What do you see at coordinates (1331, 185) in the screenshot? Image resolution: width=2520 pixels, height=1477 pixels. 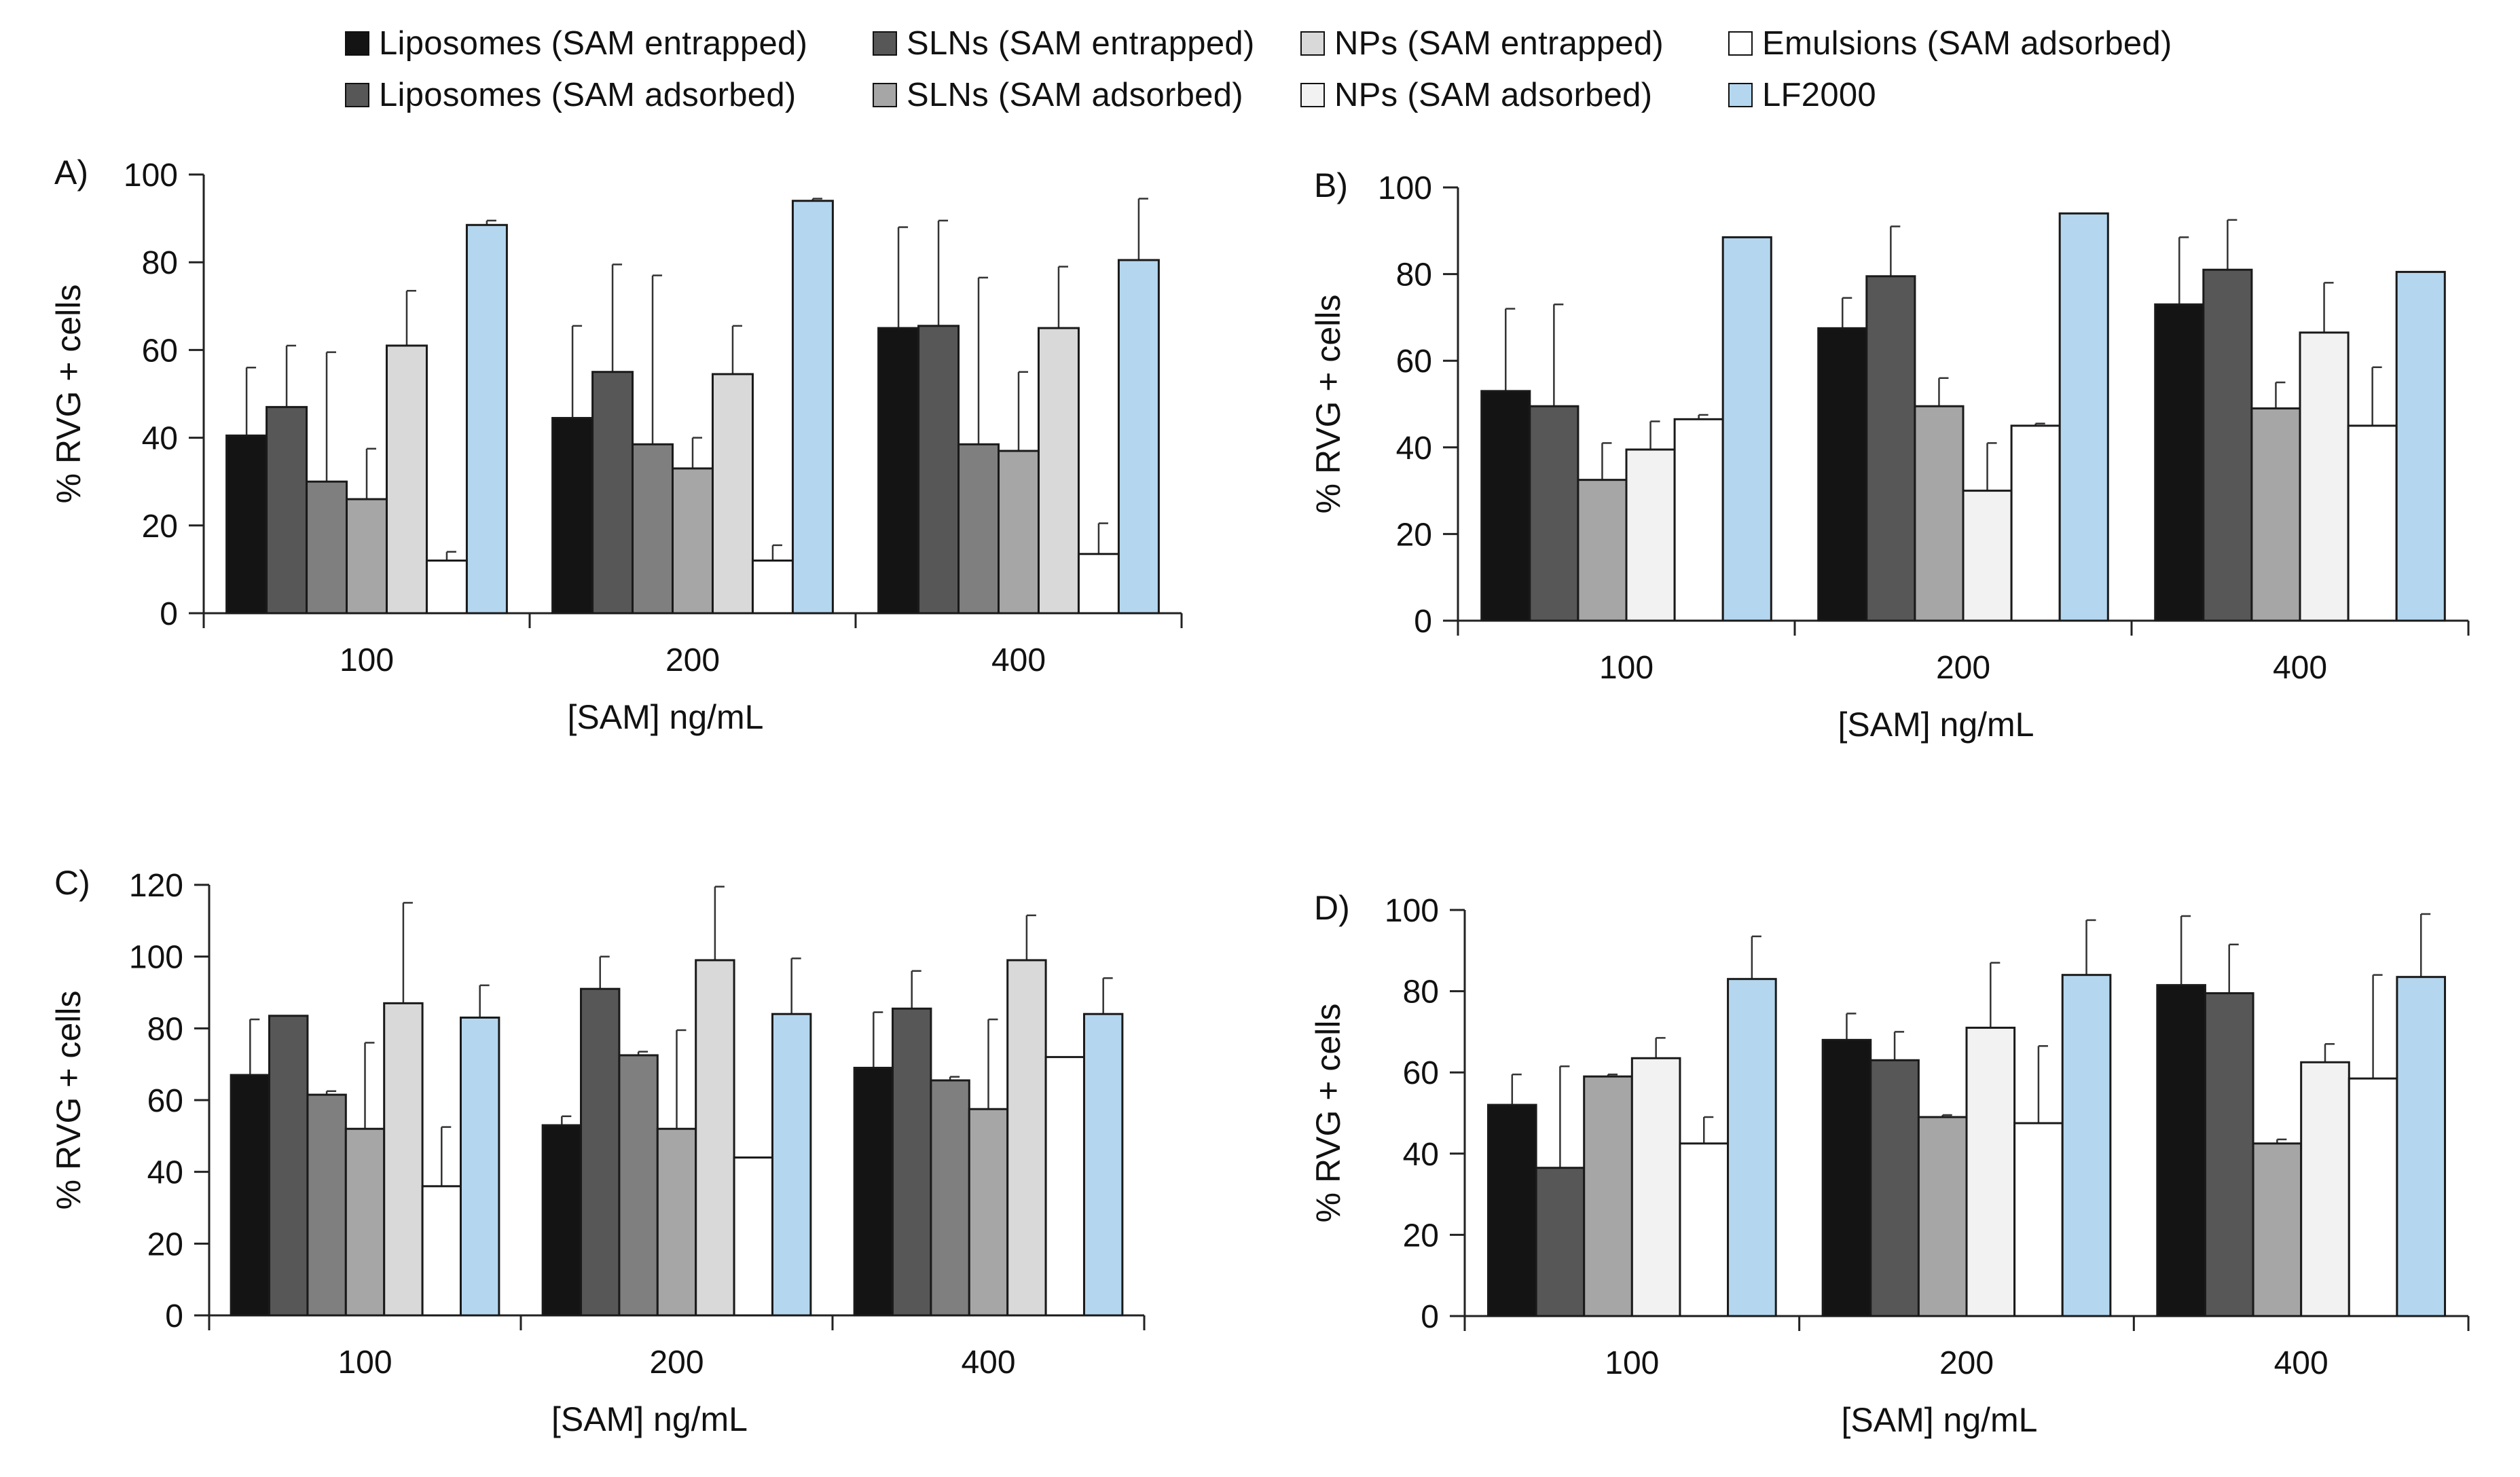 I see `panel-label: B)` at bounding box center [1331, 185].